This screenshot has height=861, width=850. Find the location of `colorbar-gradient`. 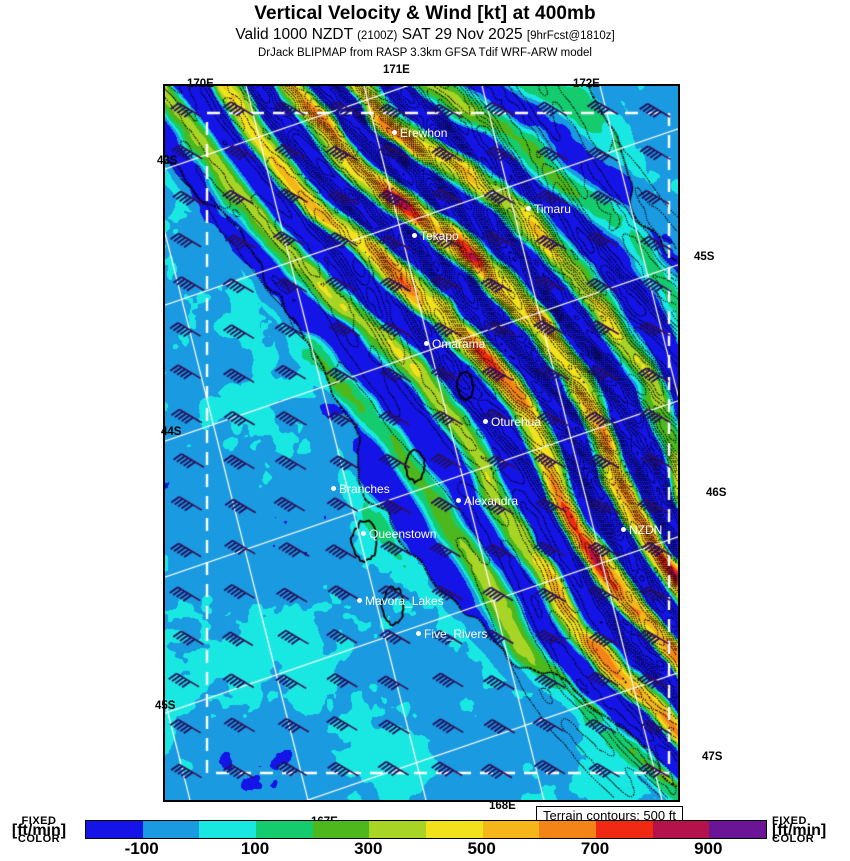

colorbar-gradient is located at coordinates (426, 829).